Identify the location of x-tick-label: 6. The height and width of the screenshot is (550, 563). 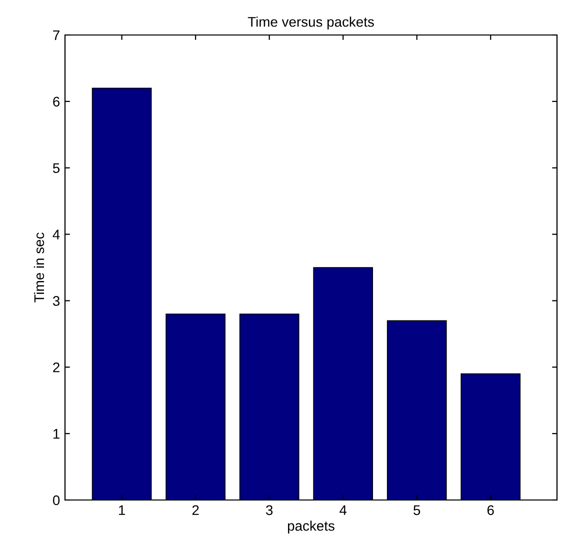
(490, 510).